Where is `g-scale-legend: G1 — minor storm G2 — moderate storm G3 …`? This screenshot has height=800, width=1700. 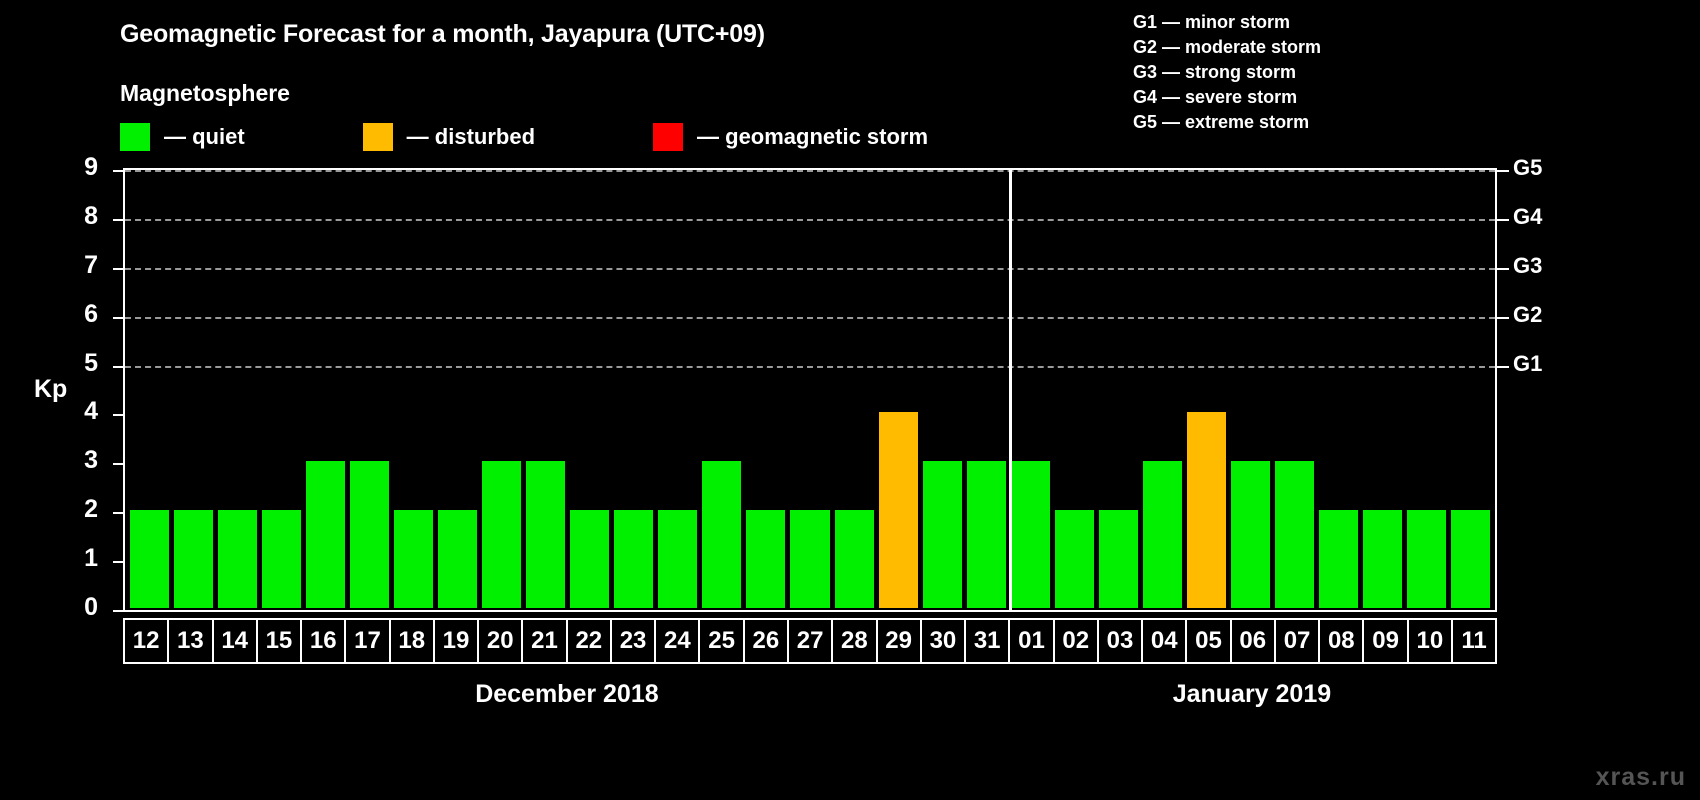
g-scale-legend: G1 — minor storm G2 — moderate storm G3 … is located at coordinates (1227, 72).